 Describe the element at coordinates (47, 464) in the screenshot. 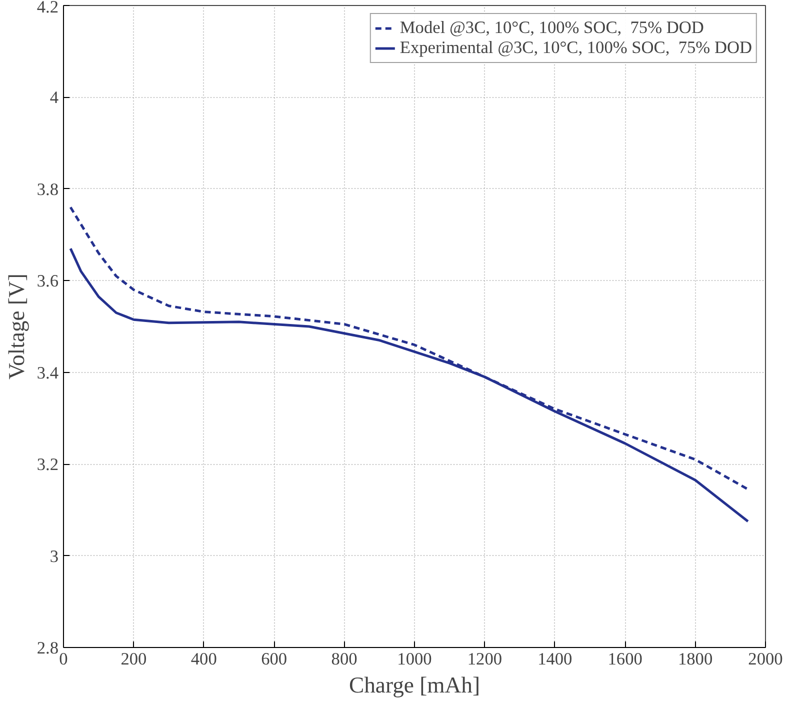

I see `y-tick-label: 3.2` at that location.